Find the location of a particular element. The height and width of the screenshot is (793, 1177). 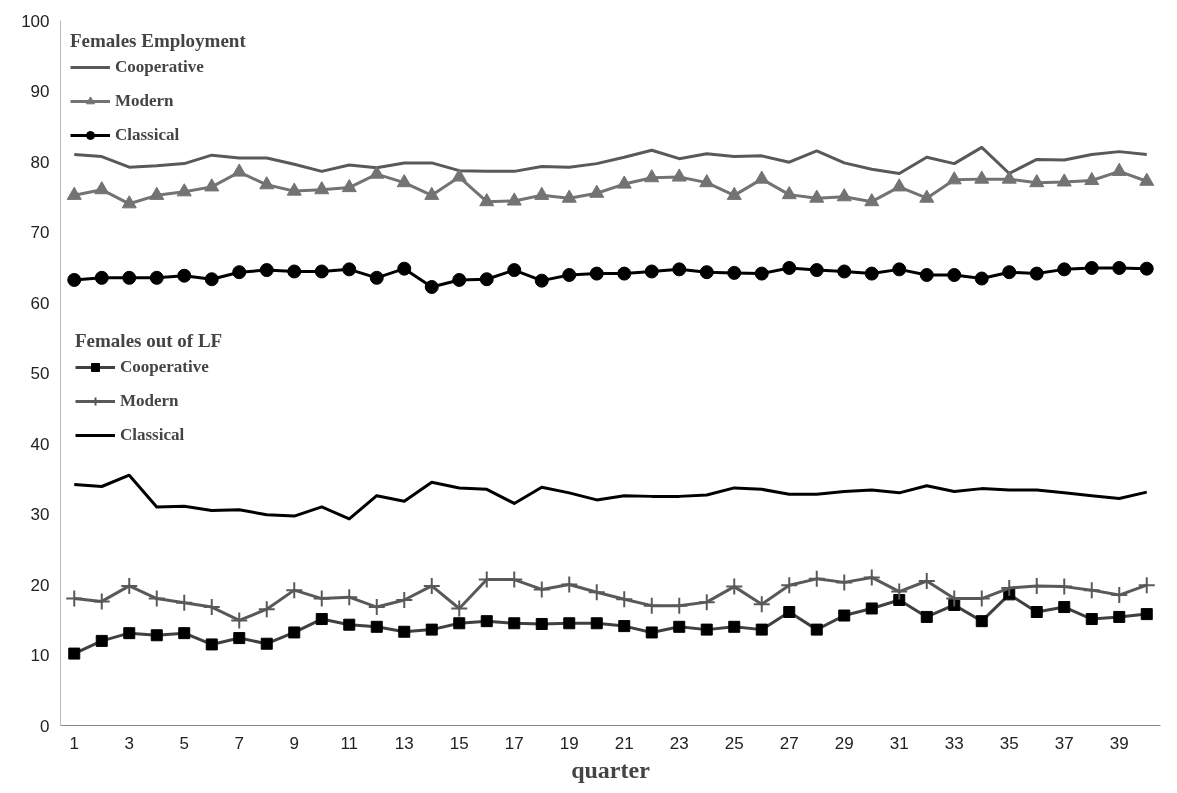

annotation: Females Employment is located at coordinates (158, 41).